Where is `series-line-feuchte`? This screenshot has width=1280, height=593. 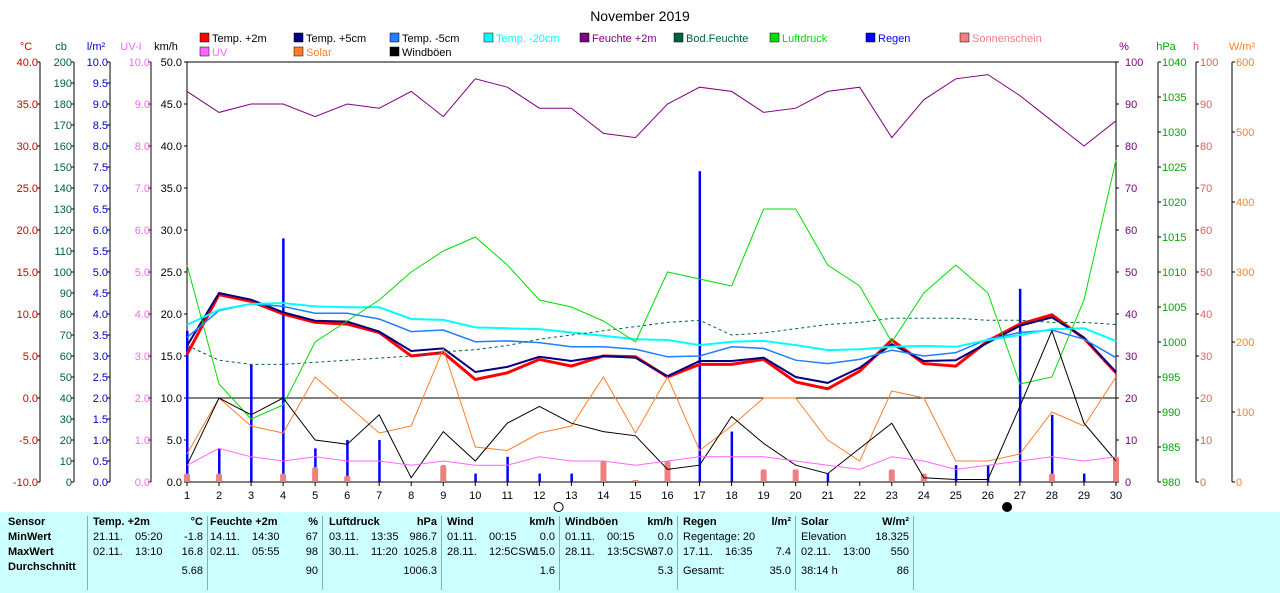 series-line-feuchte is located at coordinates (651, 110).